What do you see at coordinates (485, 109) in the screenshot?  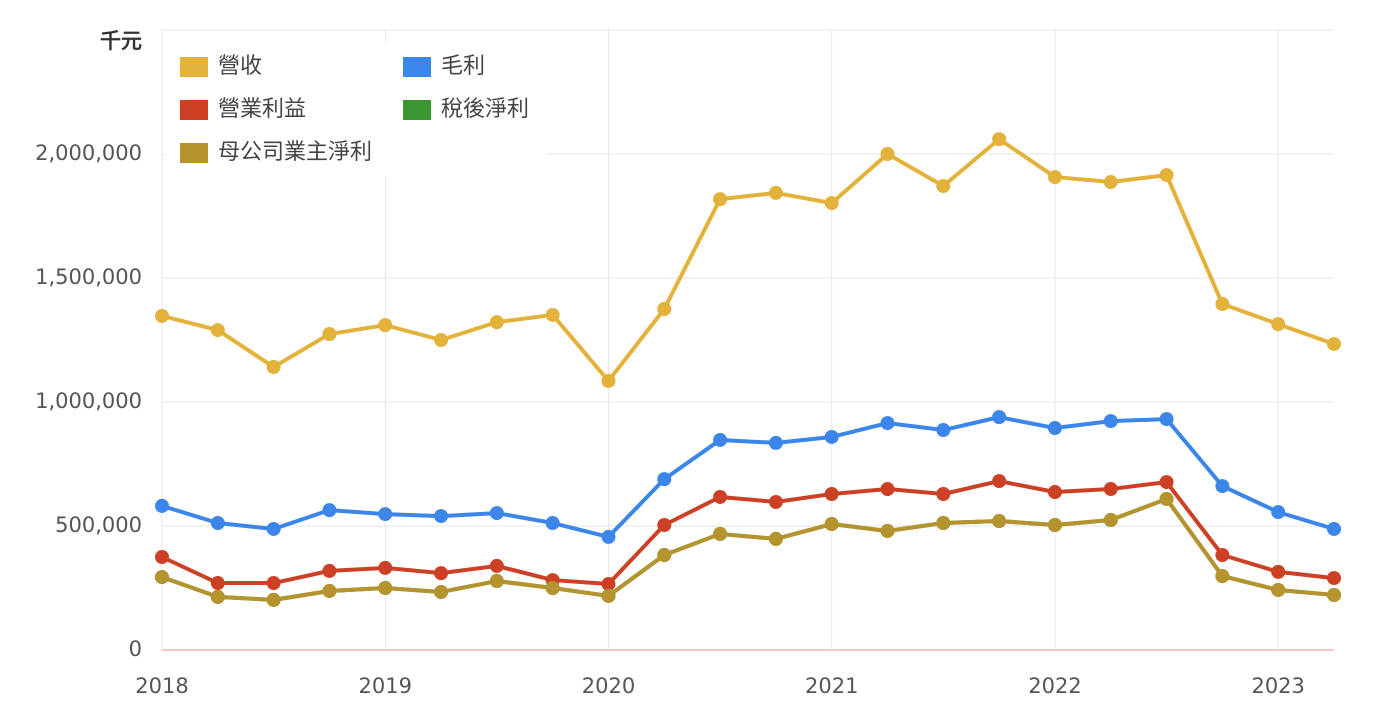 I see `legend-label: 稅後淨利` at bounding box center [485, 109].